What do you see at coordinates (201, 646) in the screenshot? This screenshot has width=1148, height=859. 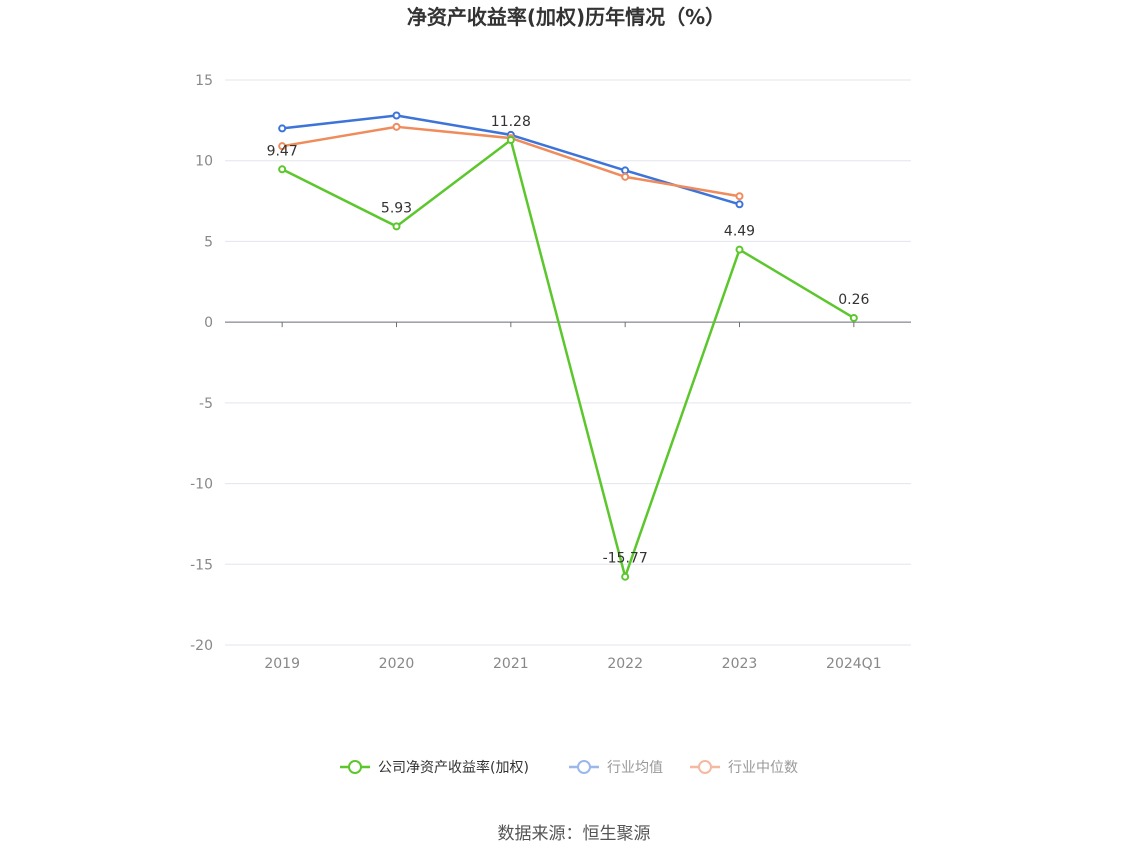 I see `y-tick-label: -20` at bounding box center [201, 646].